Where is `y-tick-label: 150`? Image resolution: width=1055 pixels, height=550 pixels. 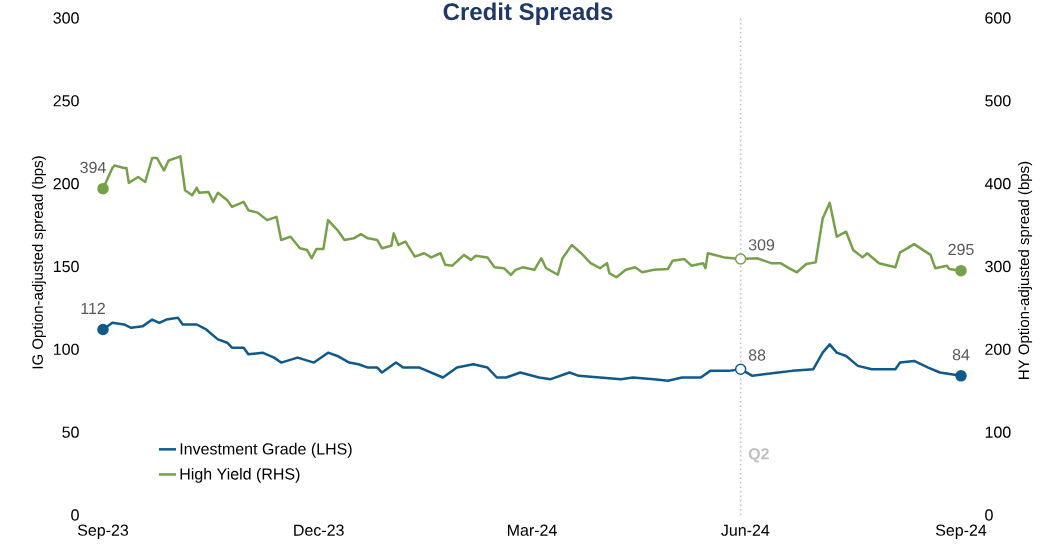 y-tick-label: 150 is located at coordinates (66, 266).